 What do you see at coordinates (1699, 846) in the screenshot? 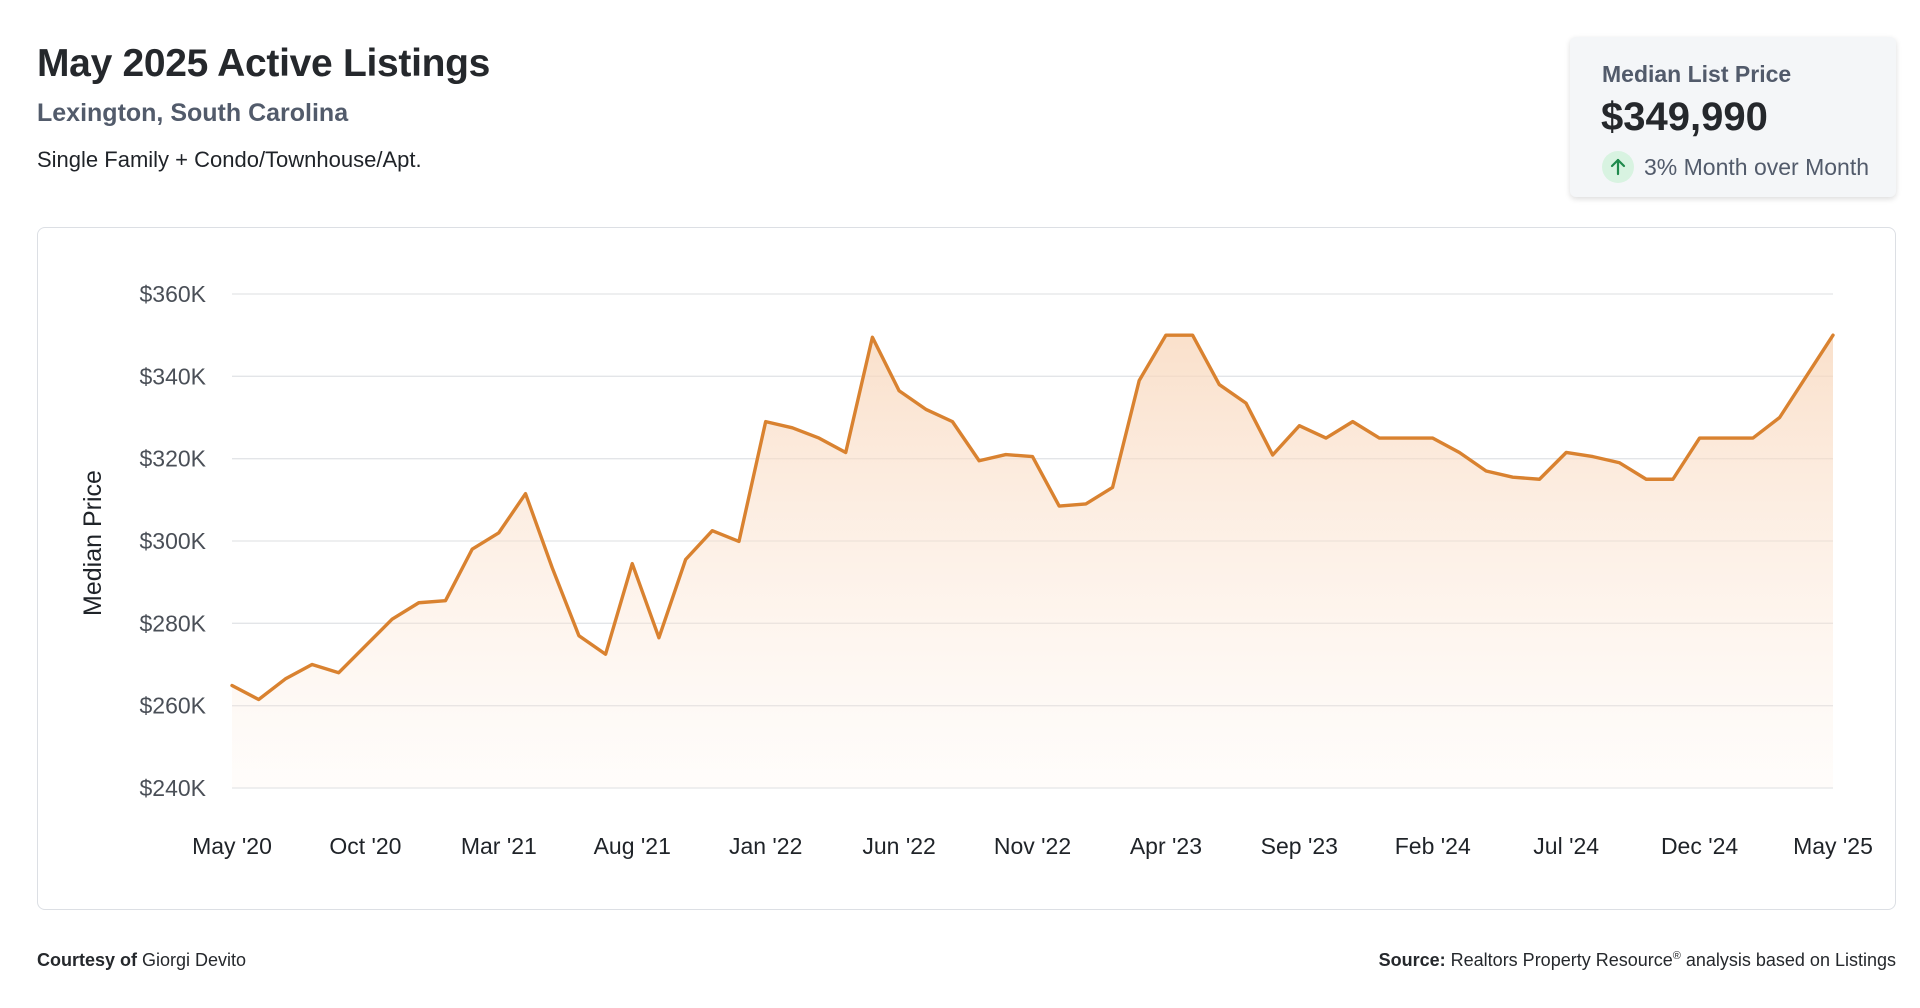
I see `x-tick-label: Dec '24` at bounding box center [1699, 846].